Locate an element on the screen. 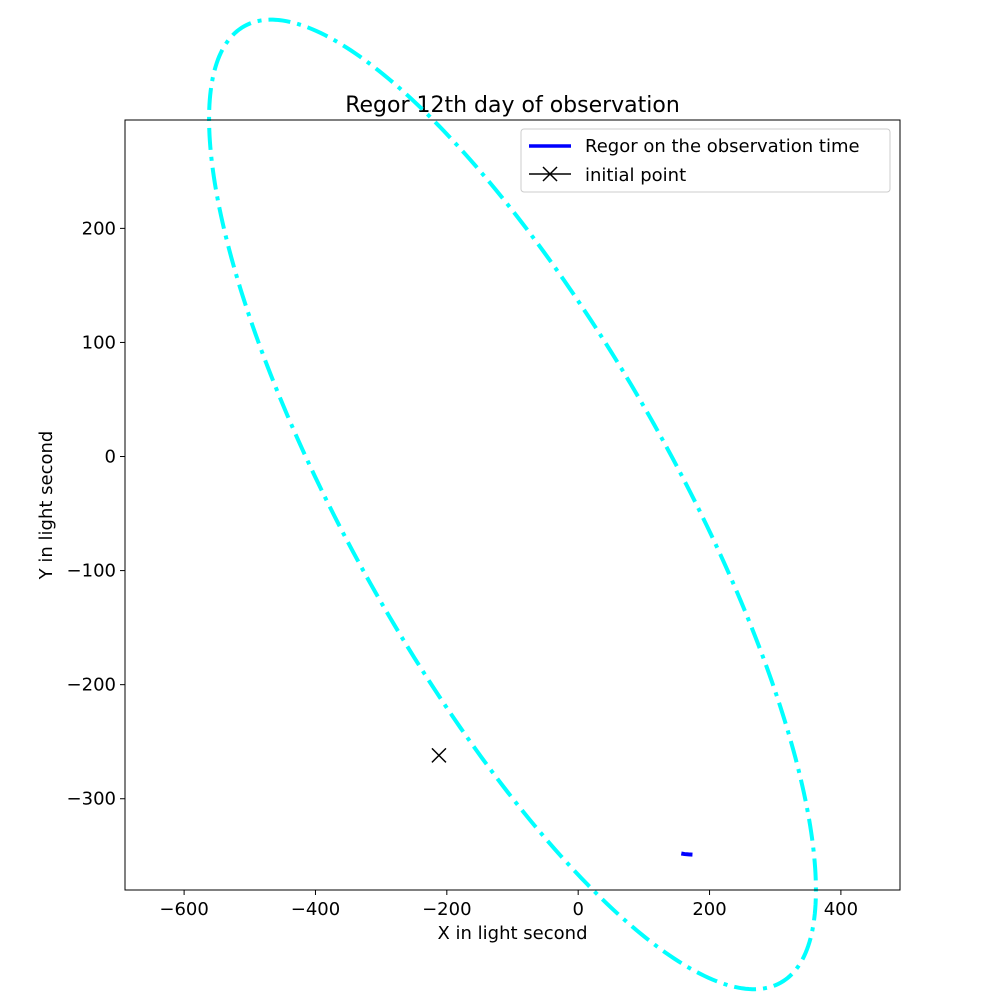 Image resolution: width=1000 pixels, height=1000 pixels. initial-point-layer is located at coordinates (439, 755).